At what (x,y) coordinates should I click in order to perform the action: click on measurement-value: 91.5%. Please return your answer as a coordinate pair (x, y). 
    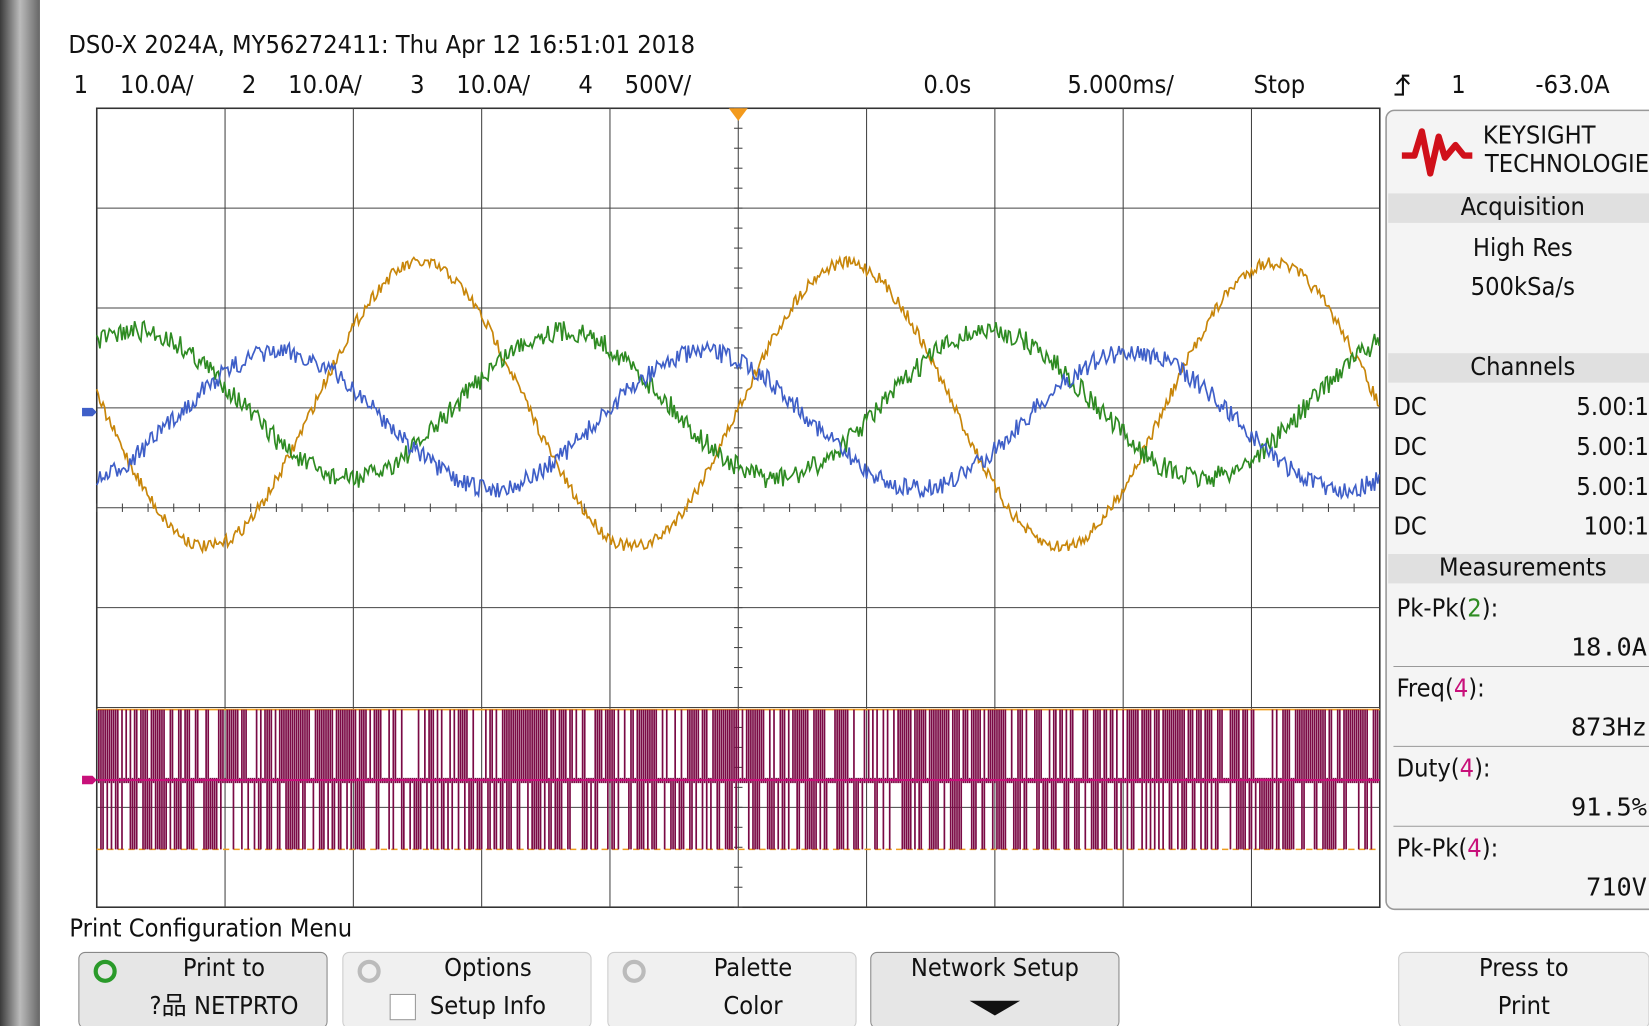
    Looking at the image, I should click on (1609, 806).